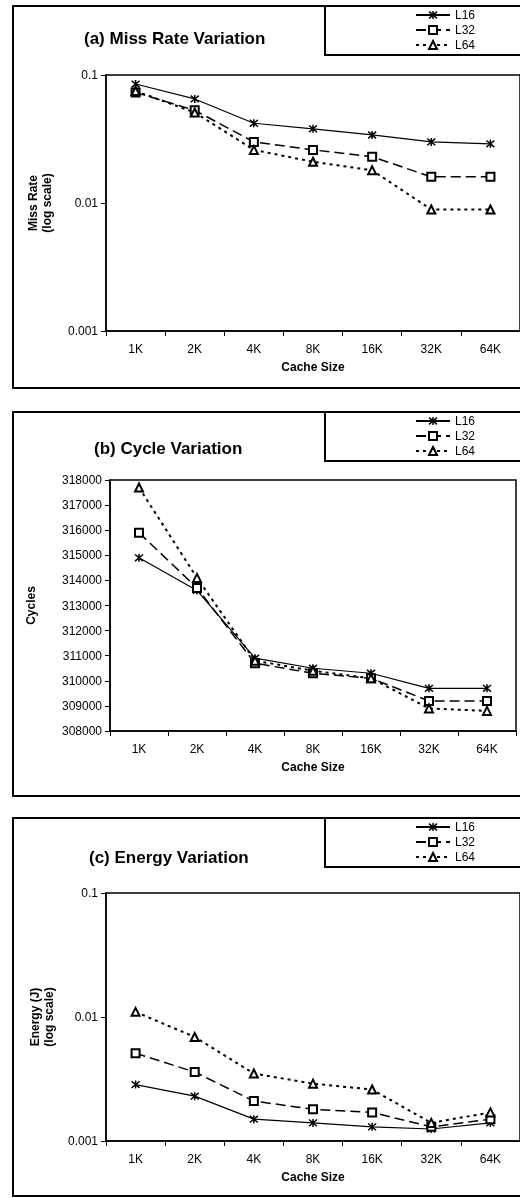  What do you see at coordinates (82, 530) in the screenshot?
I see `y-tick-label: 316000` at bounding box center [82, 530].